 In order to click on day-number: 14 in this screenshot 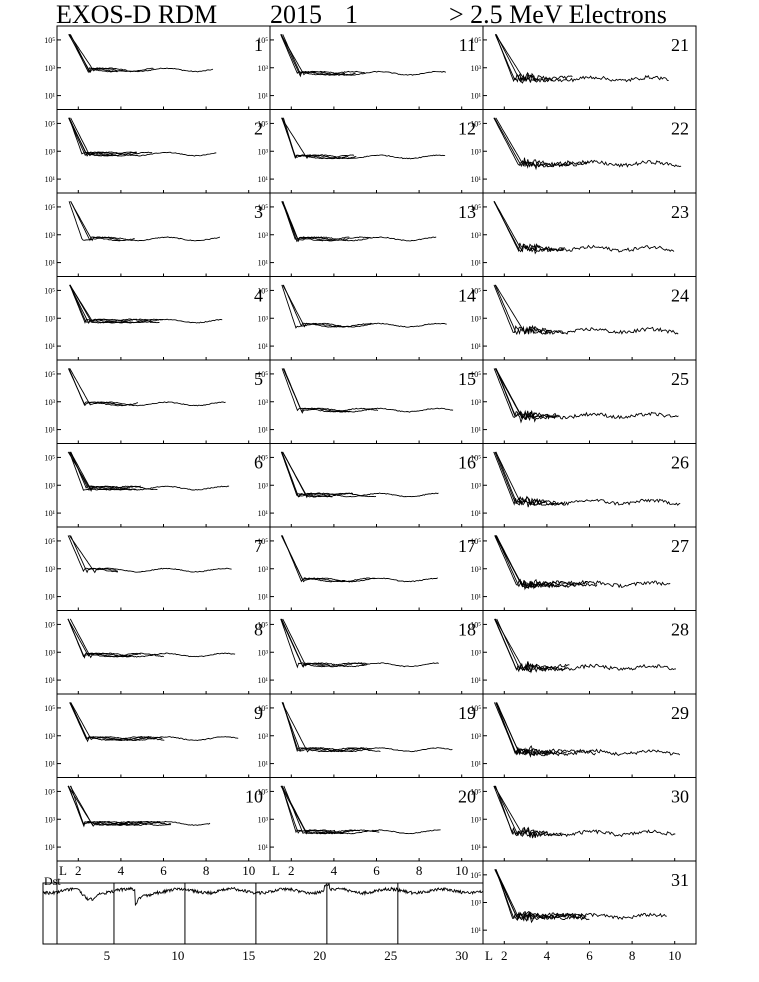, I will do `click(467, 296)`.